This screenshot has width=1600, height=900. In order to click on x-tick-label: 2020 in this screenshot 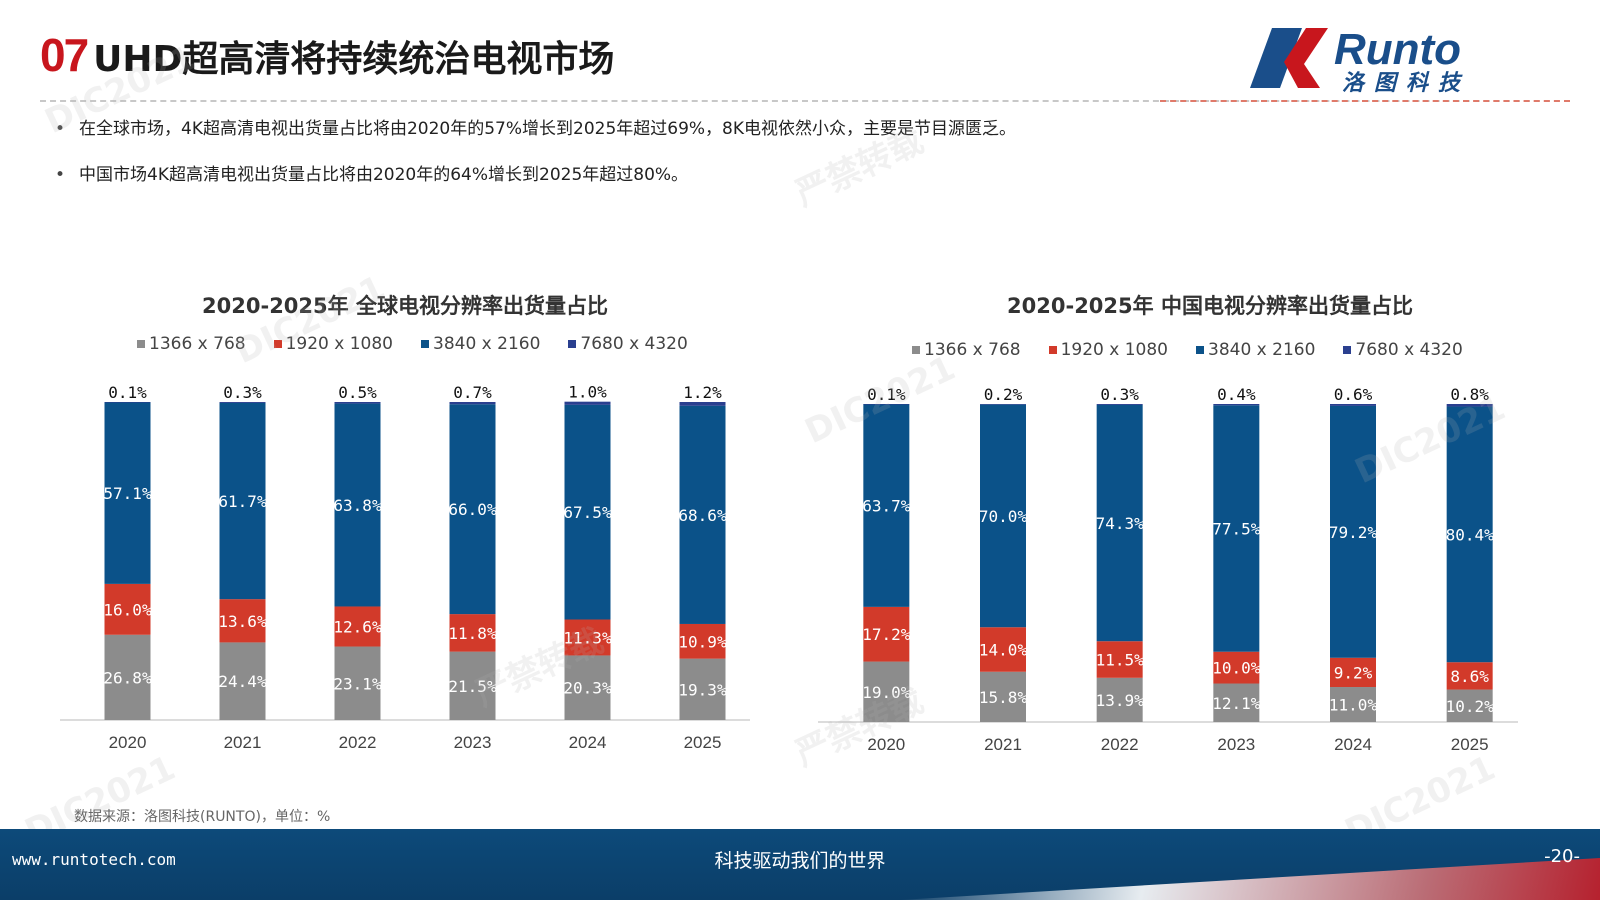, I will do `click(886, 744)`.